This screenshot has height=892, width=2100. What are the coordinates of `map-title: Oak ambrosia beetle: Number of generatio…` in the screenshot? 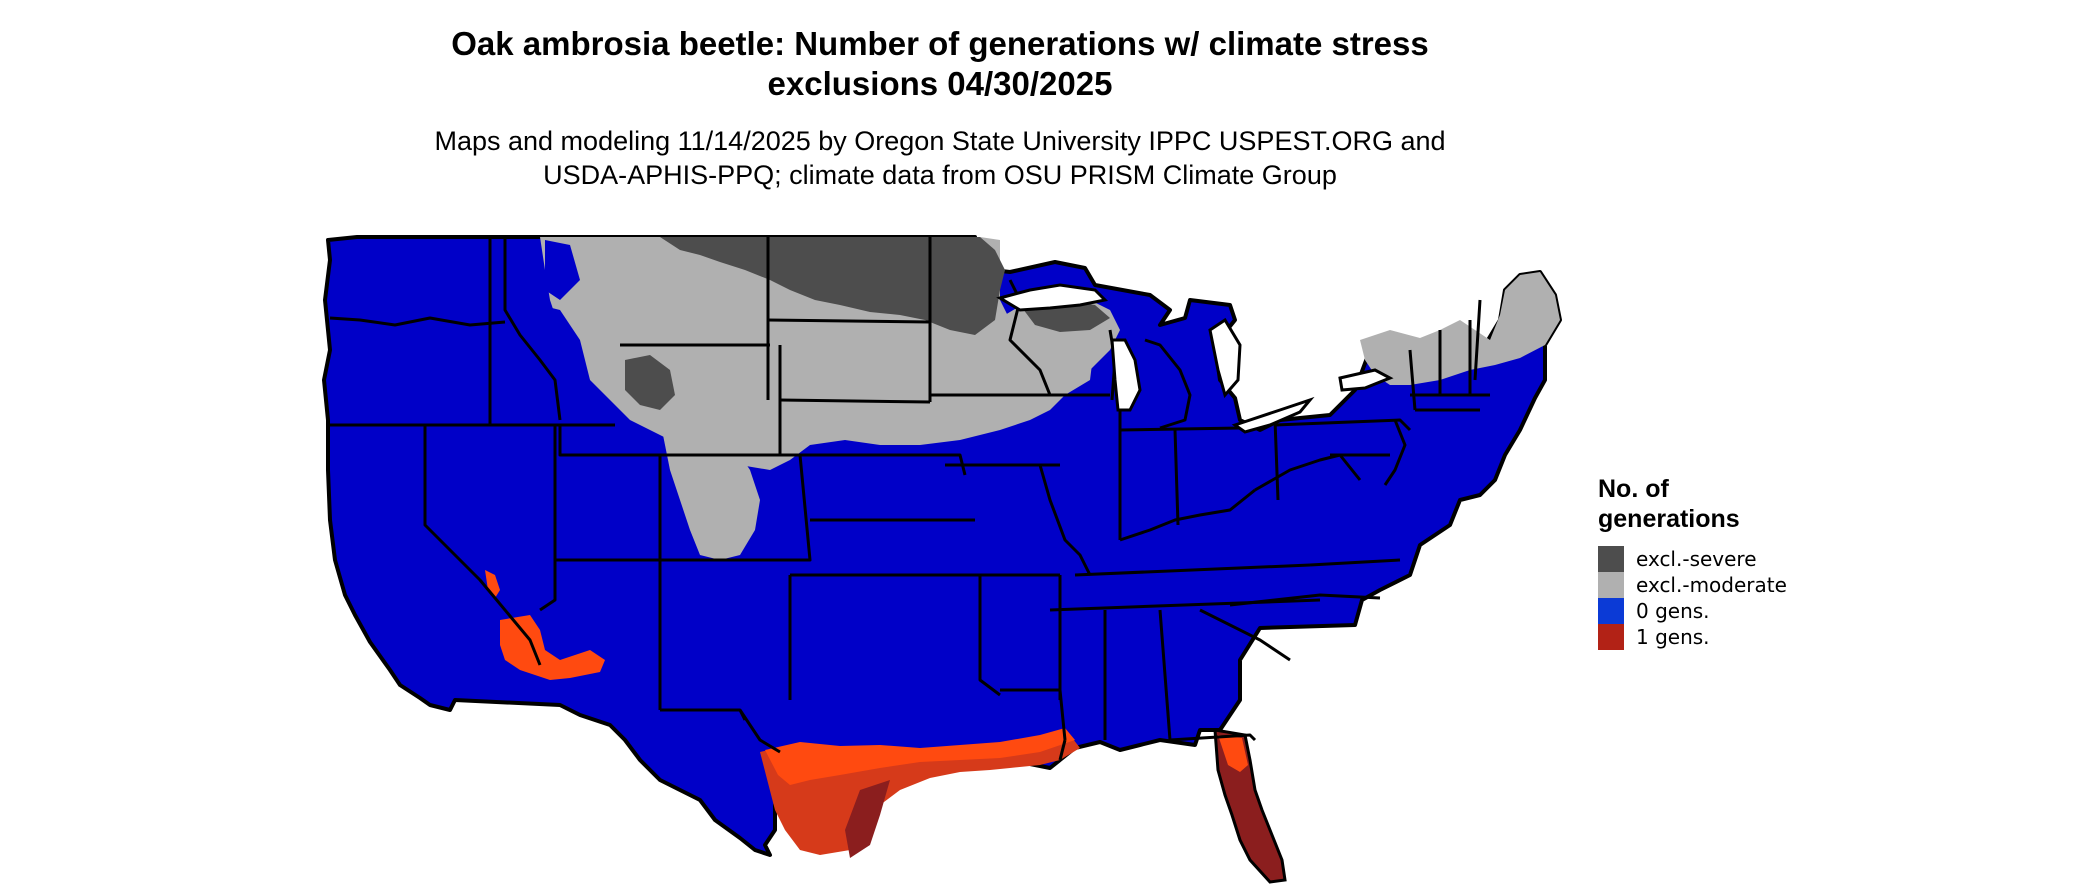 It's located at (940, 64).